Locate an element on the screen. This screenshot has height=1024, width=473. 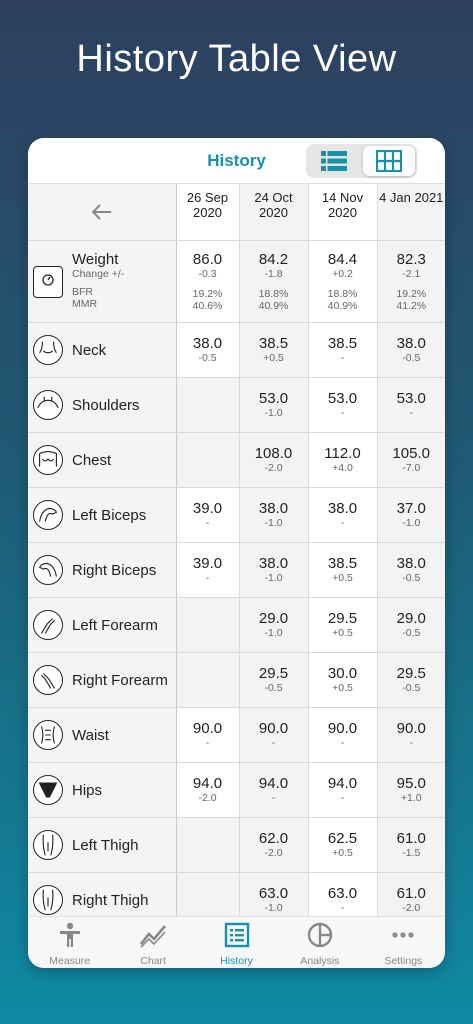
date-header: 26 Sep 2020 is located at coordinates (208, 212).